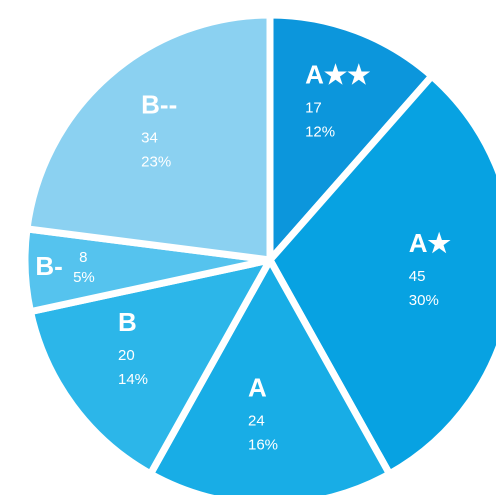 The height and width of the screenshot is (495, 496). I want to click on slice-value: 34, so click(149, 138).